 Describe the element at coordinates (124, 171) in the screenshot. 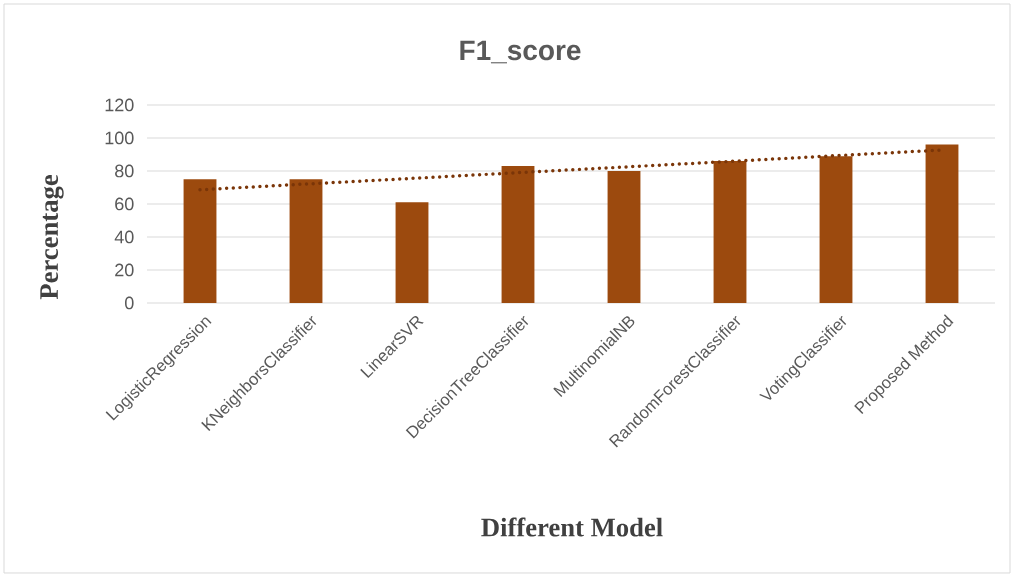

I see `y-tick-label: 80` at that location.